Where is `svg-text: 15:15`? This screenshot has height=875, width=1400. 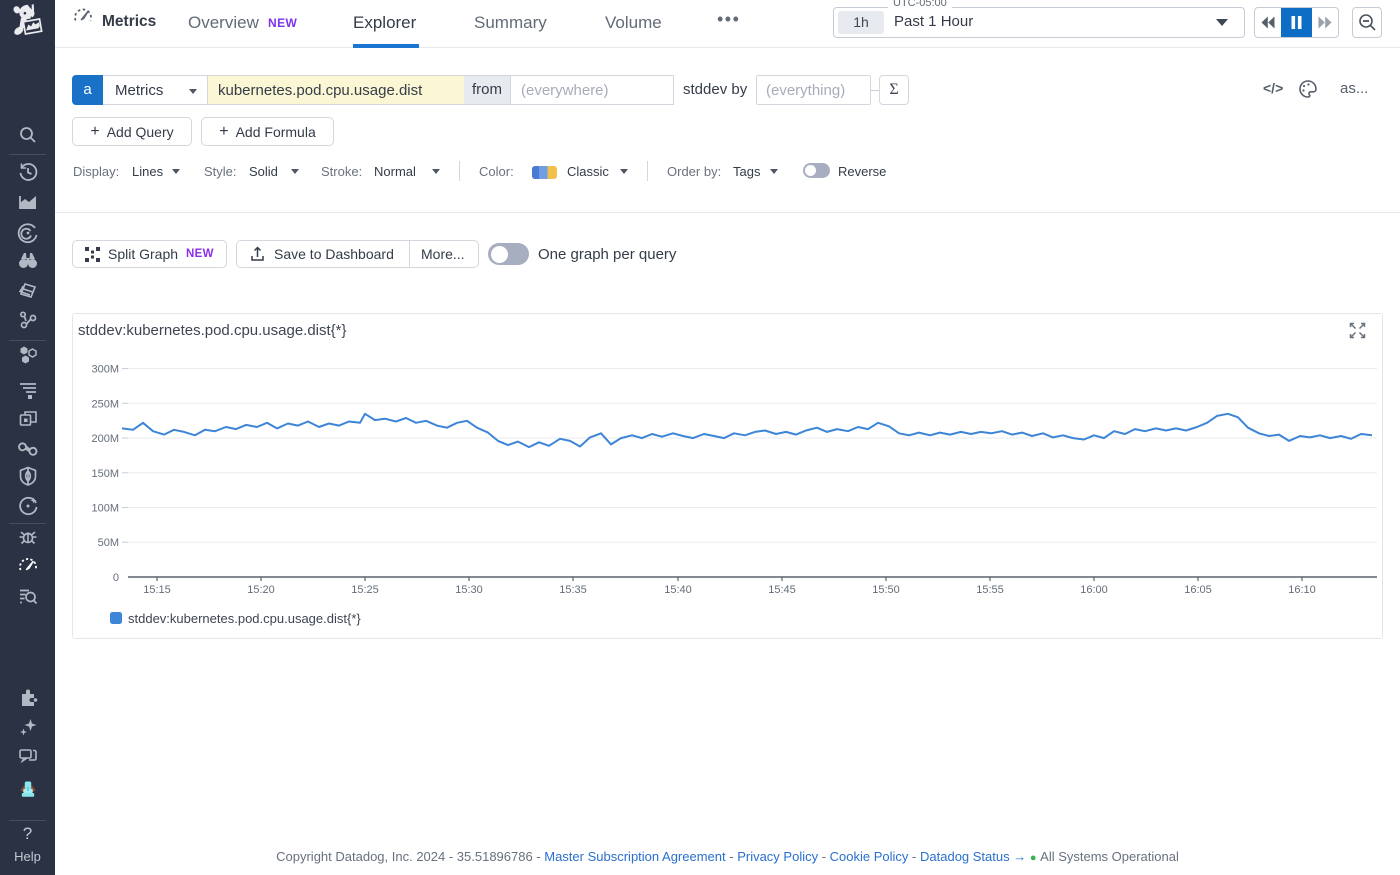 svg-text: 15:15 is located at coordinates (157, 590).